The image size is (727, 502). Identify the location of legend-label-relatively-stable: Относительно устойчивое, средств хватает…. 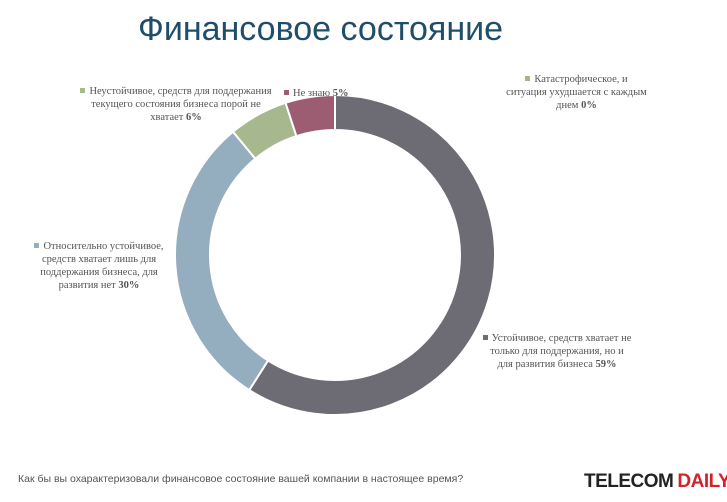
(99, 266).